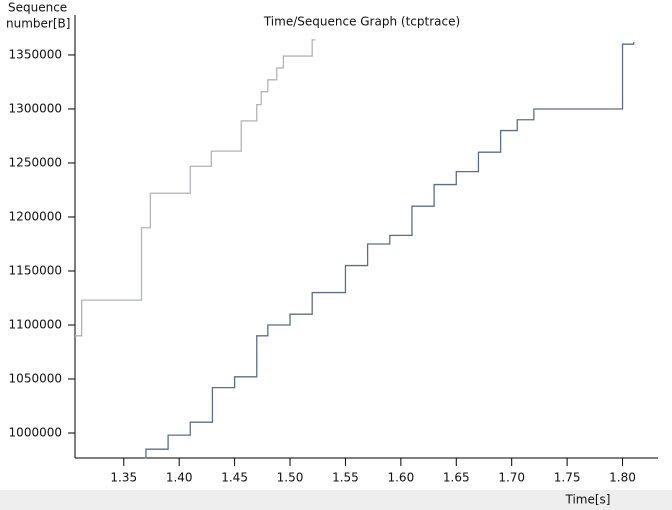  What do you see at coordinates (588, 500) in the screenshot?
I see `x-label: Time[s]` at bounding box center [588, 500].